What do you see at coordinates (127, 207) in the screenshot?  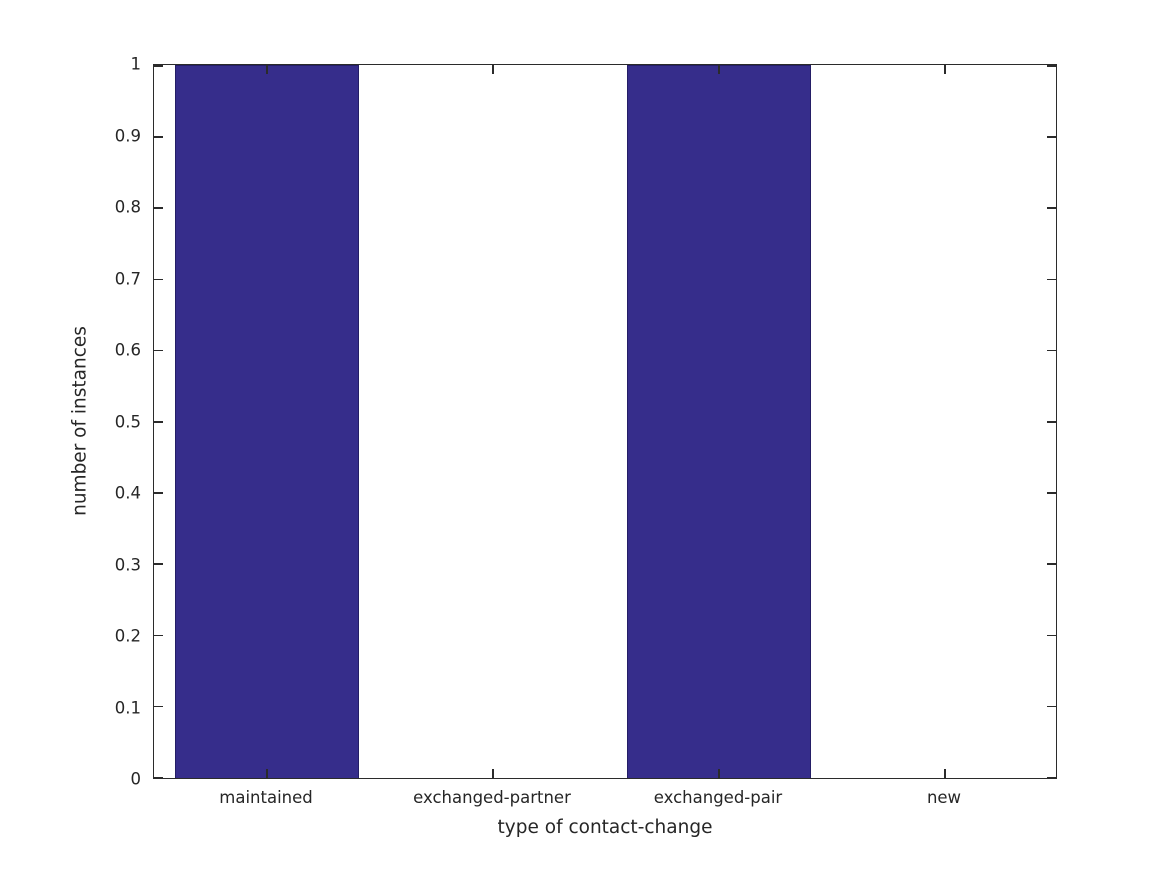 I see `y-tick-label: 0.8` at bounding box center [127, 207].